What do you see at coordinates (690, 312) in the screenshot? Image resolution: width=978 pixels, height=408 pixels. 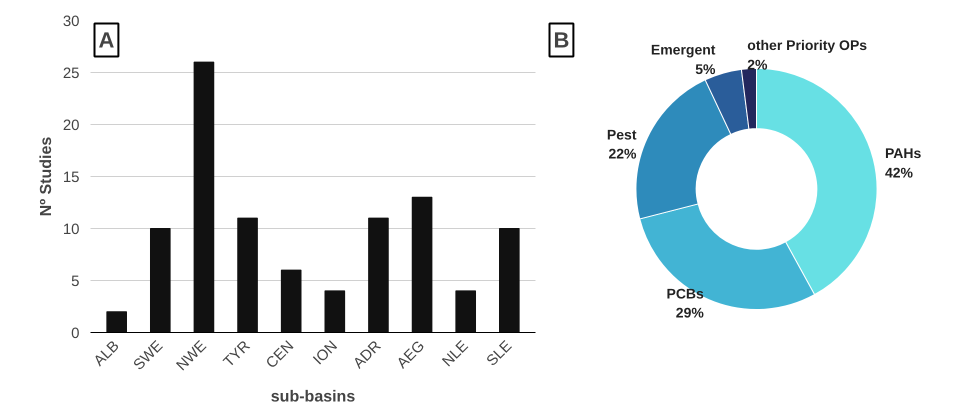 I see `data-label: 29%` at bounding box center [690, 312].